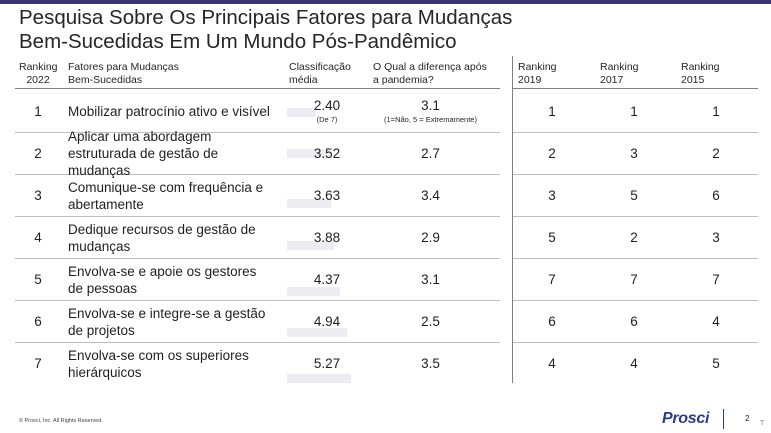  I want to click on score-cell: 3.63, so click(327, 195).